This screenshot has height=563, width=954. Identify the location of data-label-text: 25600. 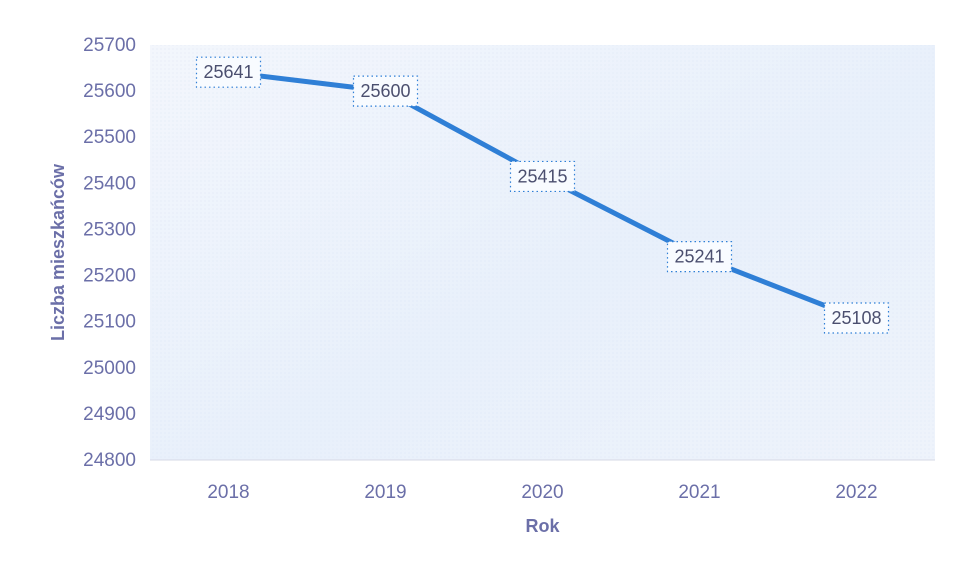
(385, 91).